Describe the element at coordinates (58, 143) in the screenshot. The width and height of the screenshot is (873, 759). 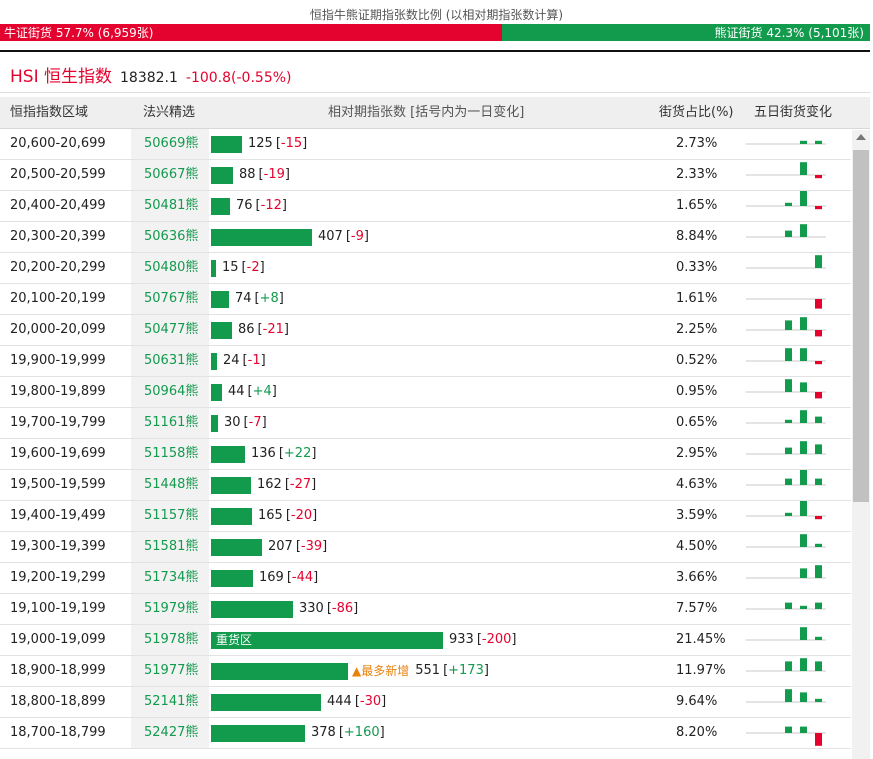
I see `index-range: 20,600-20,699` at that location.